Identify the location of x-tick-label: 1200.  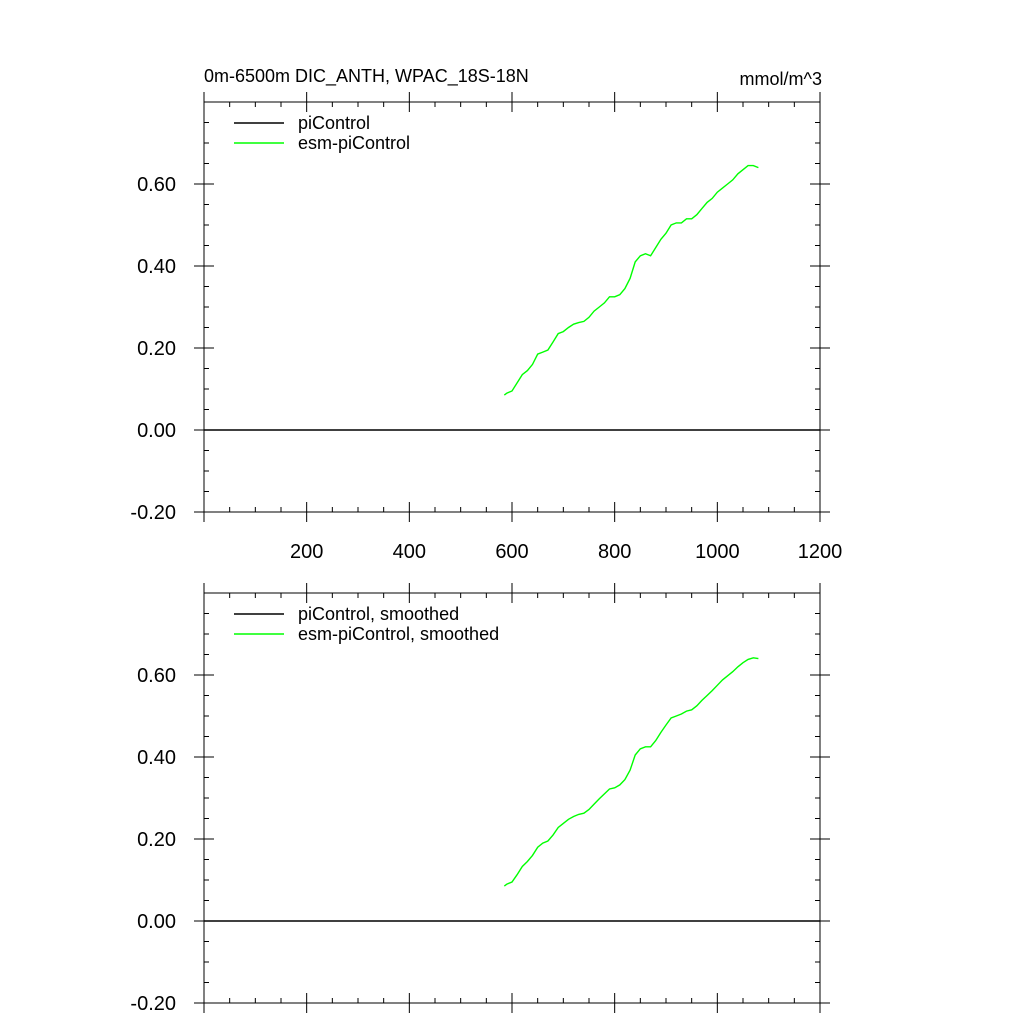
(820, 552).